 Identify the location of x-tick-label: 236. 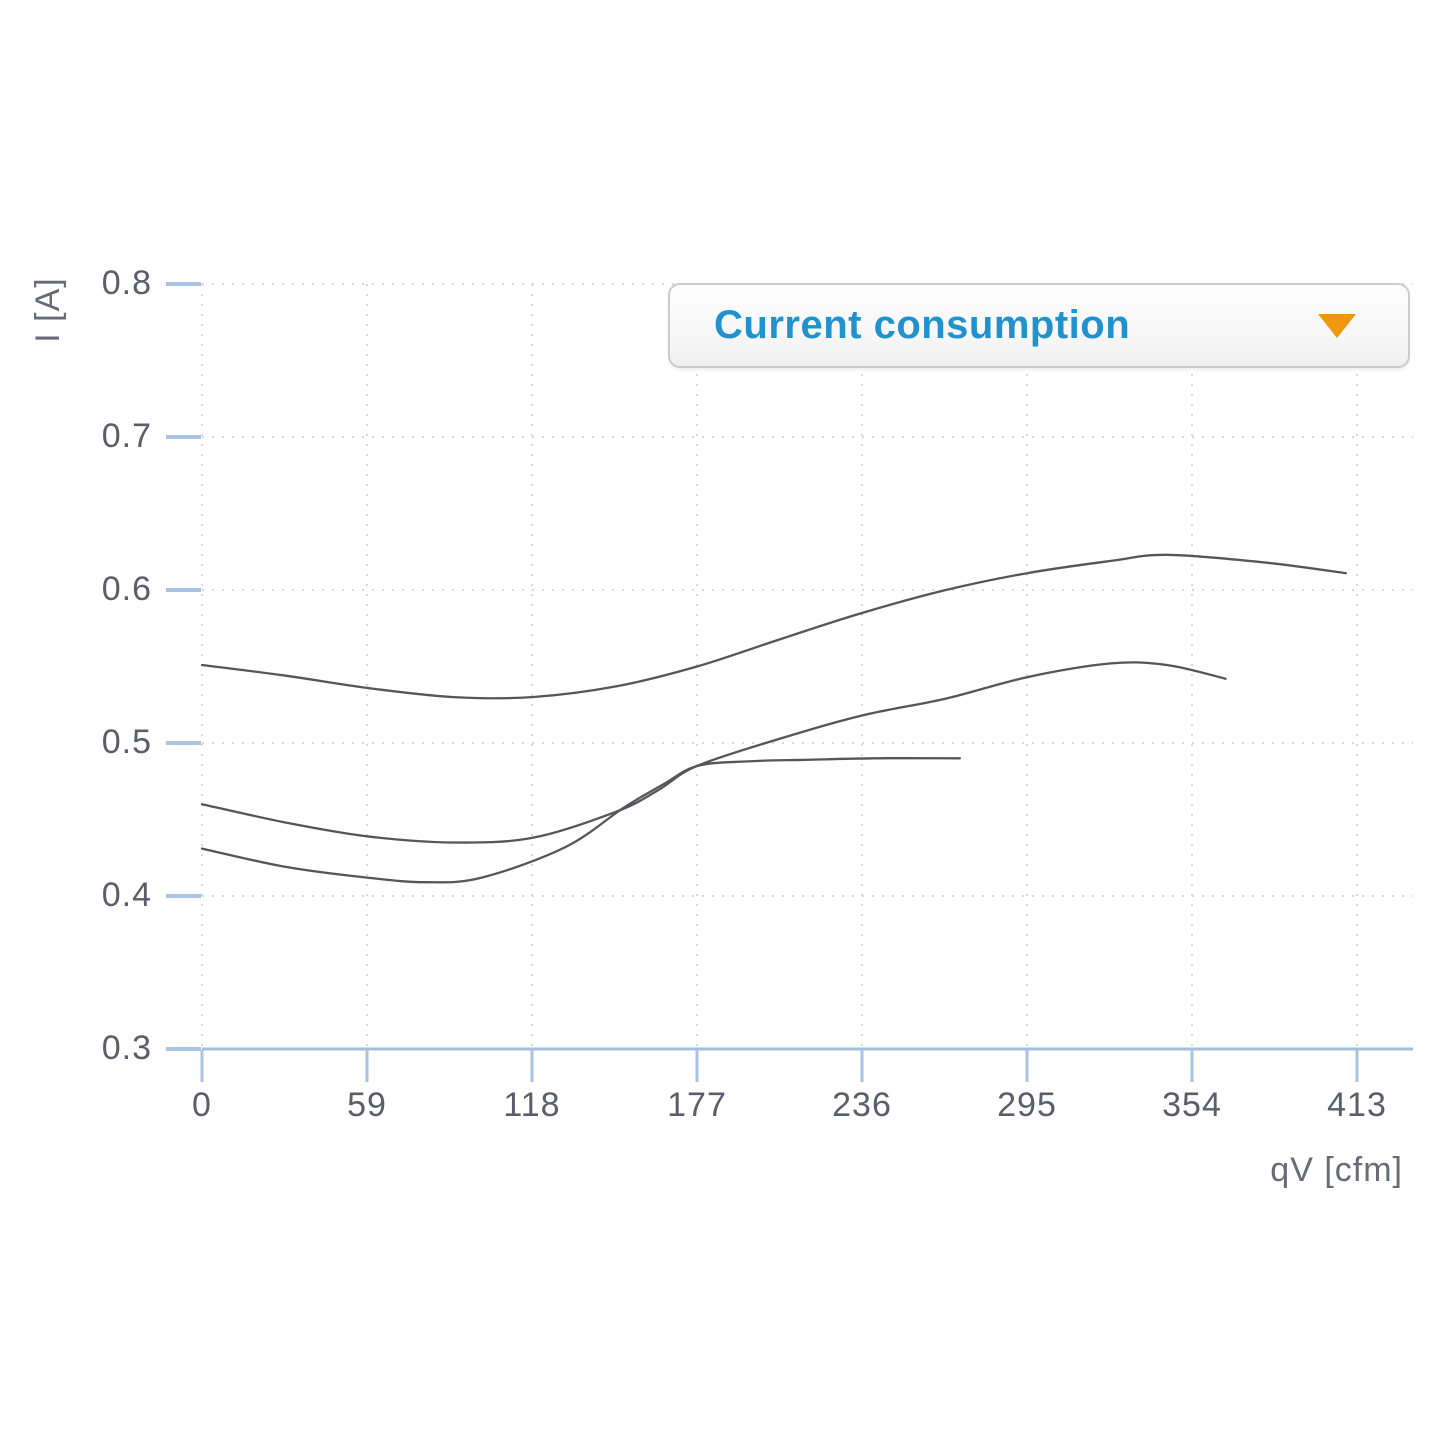
(862, 1105).